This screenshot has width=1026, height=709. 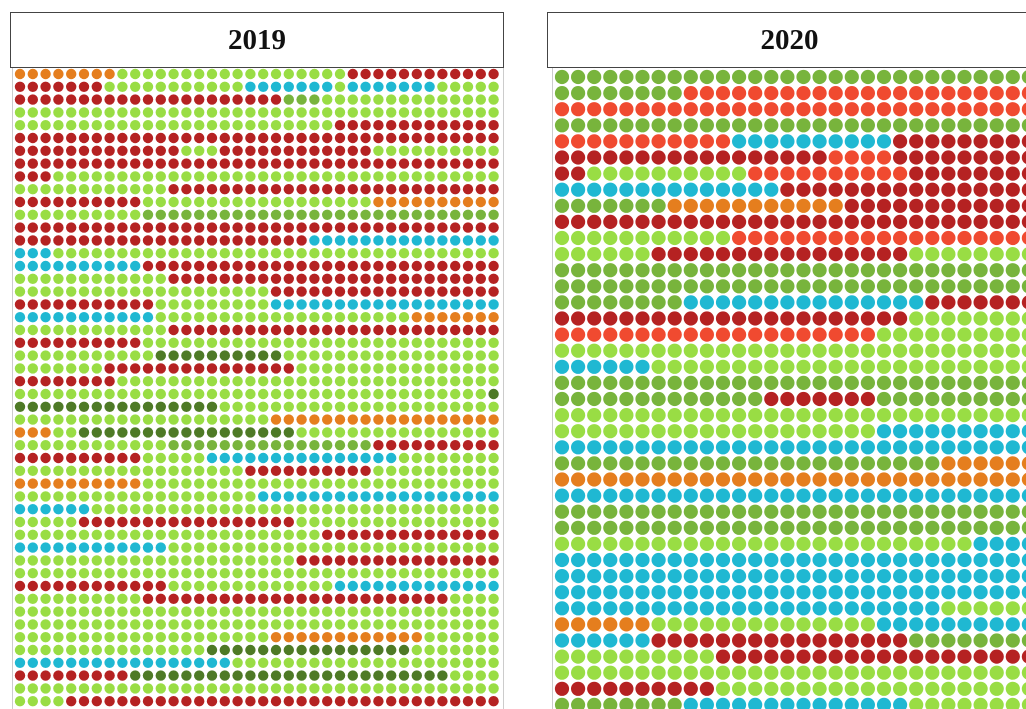 I want to click on dot-2019-r31-c16, so click(x=224, y=470).